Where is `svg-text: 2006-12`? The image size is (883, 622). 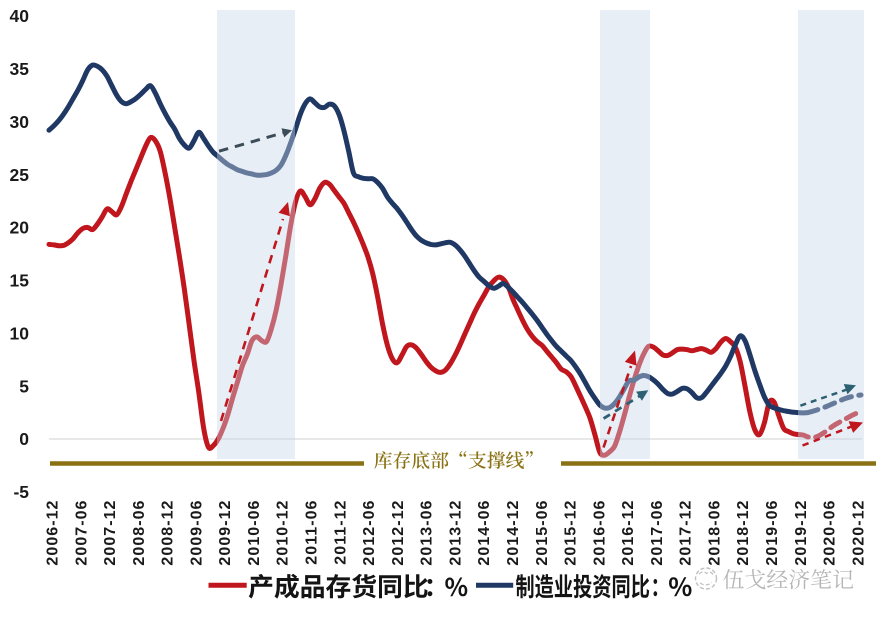 svg-text: 2006-12 is located at coordinates (53, 533).